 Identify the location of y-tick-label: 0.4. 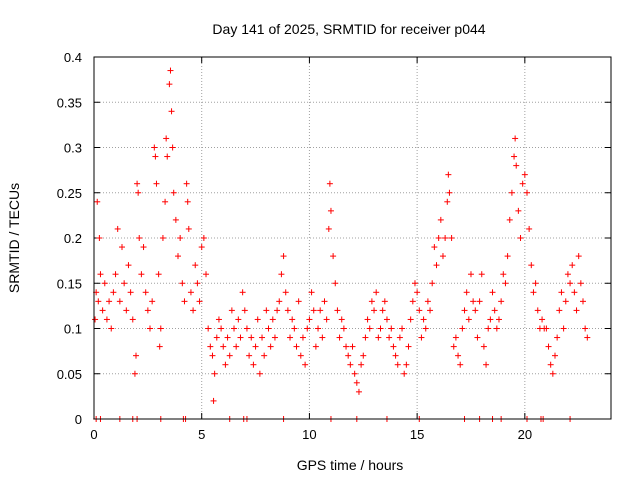
(73, 57).